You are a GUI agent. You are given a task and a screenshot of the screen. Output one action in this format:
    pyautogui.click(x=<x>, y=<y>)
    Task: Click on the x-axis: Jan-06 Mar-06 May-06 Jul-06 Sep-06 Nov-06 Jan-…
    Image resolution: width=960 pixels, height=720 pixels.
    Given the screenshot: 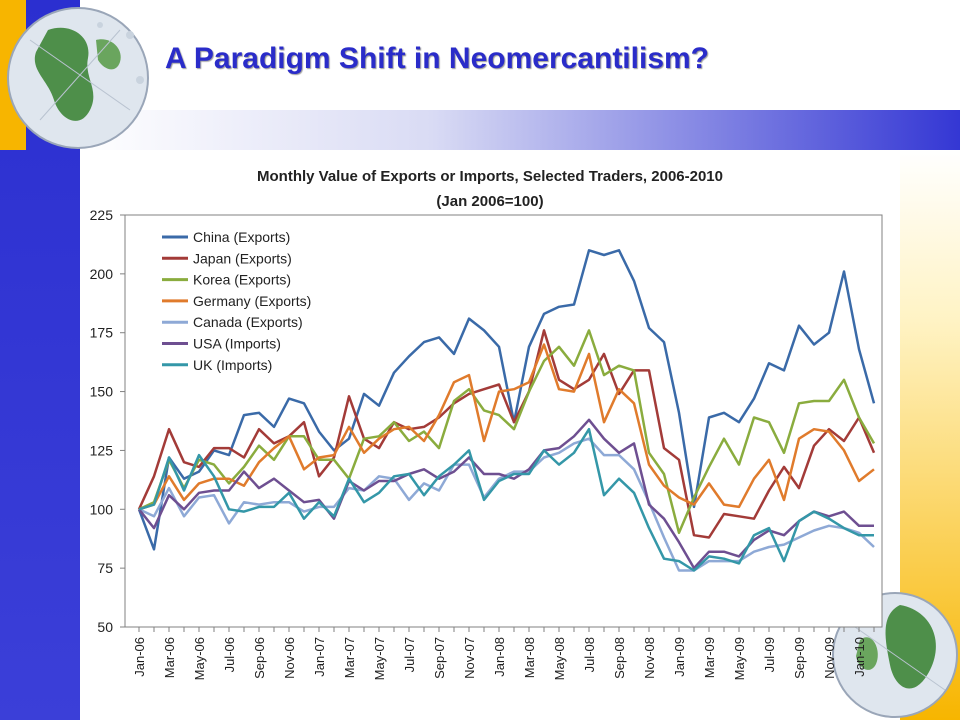 What is the action you would take?
    pyautogui.click(x=503, y=653)
    